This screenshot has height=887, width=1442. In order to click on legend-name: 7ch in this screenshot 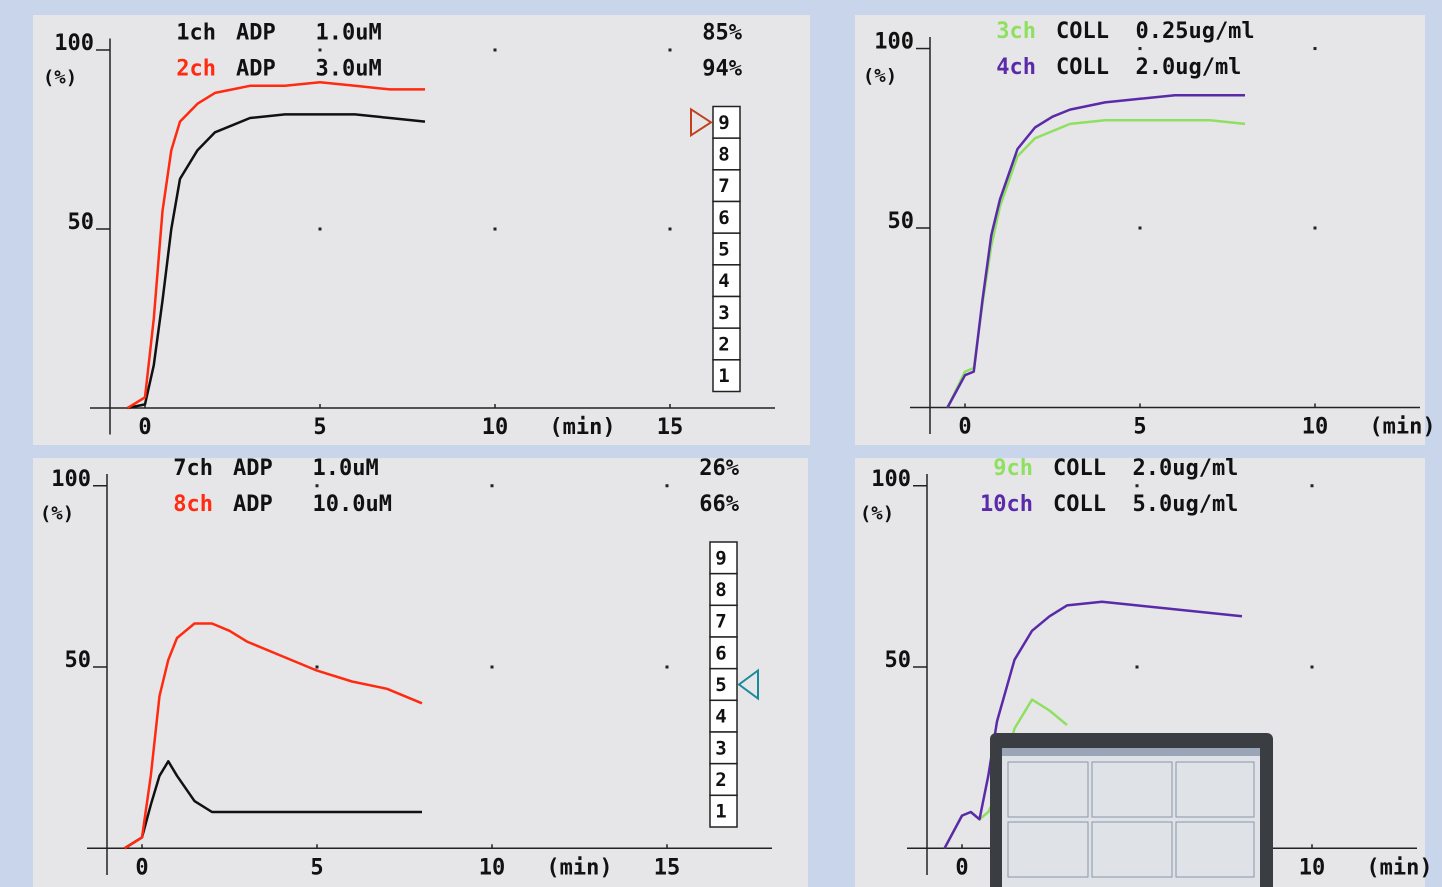, I will do `click(193, 468)`.